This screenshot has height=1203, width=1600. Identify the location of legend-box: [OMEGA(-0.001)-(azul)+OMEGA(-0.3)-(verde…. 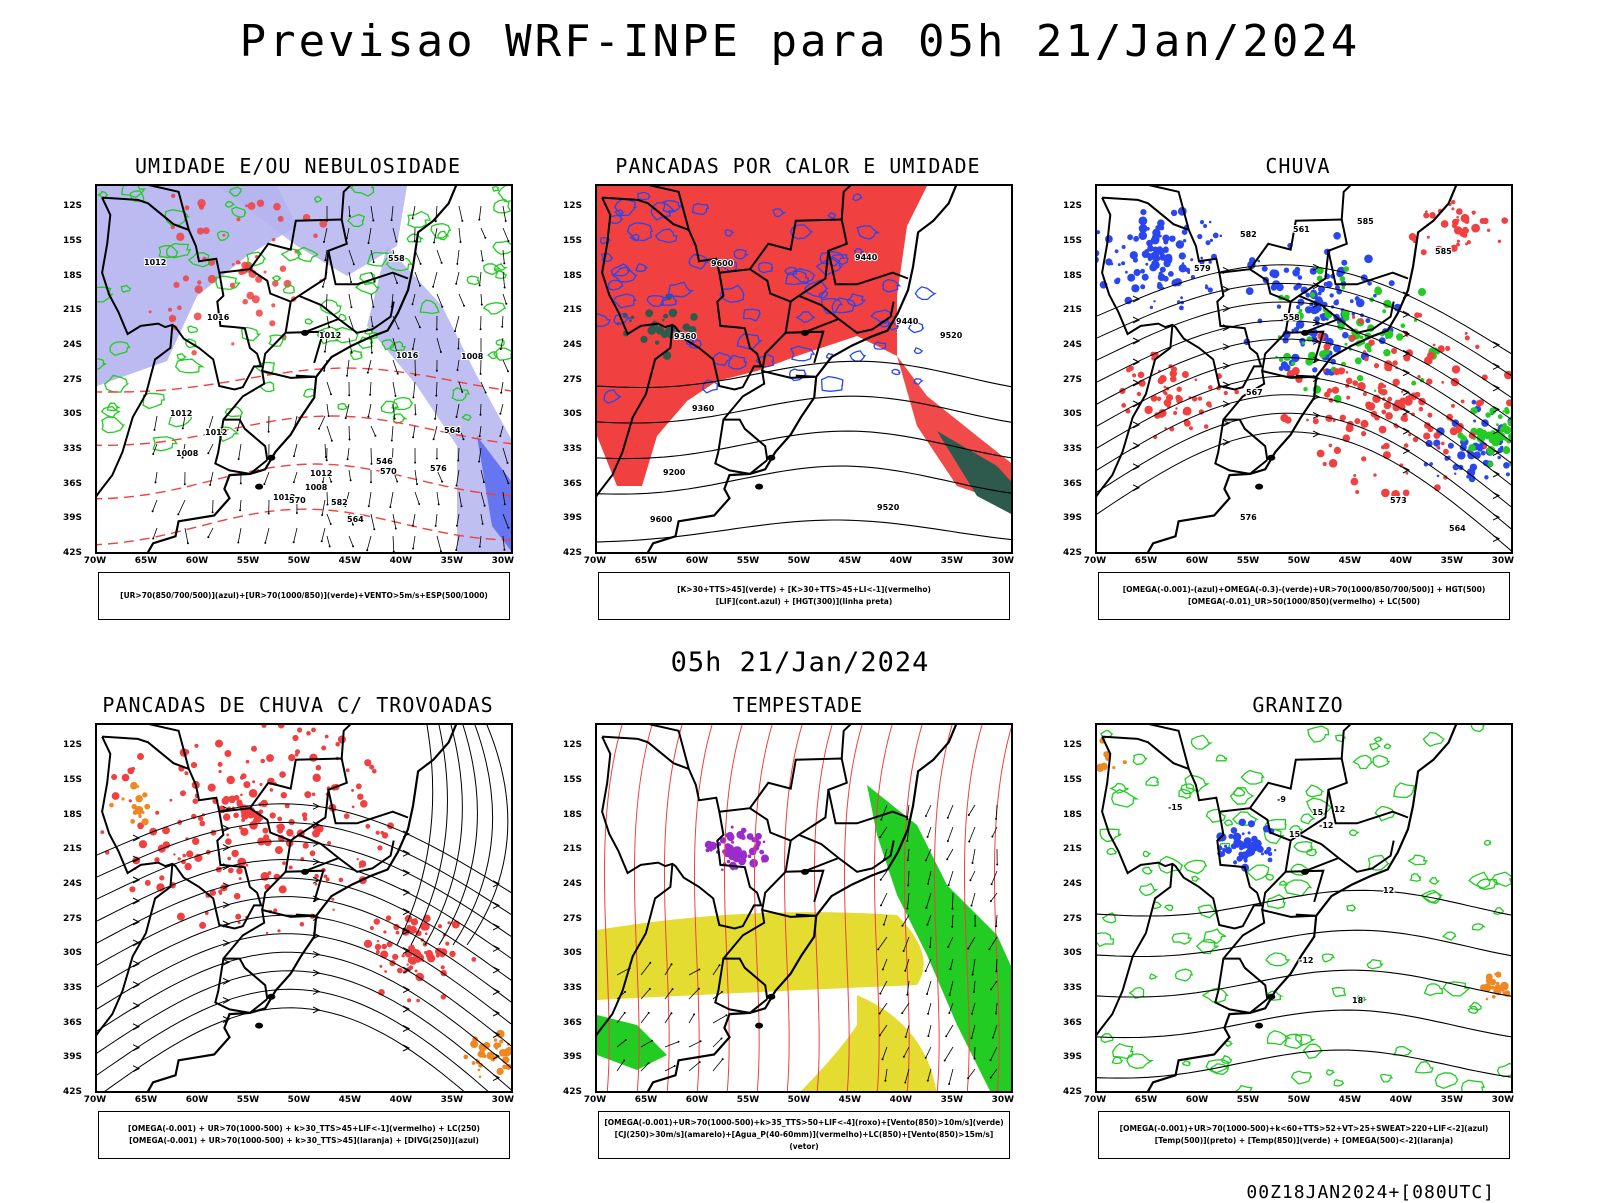
(1304, 596).